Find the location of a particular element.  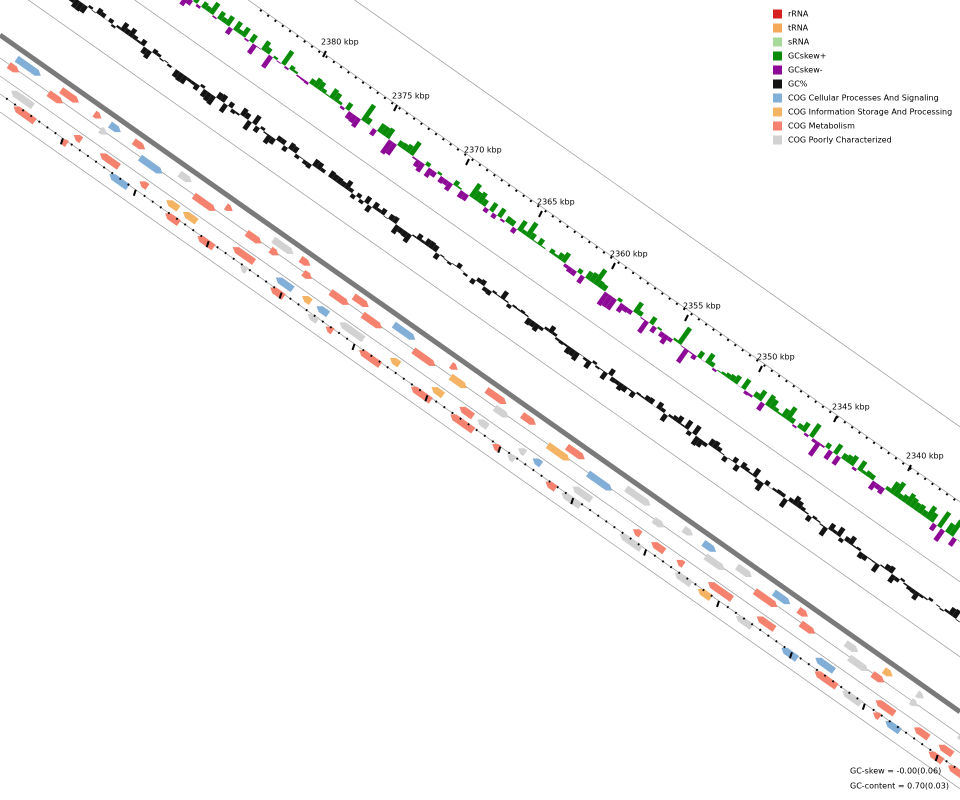

scale-label: 2345 kbp is located at coordinates (851, 407).